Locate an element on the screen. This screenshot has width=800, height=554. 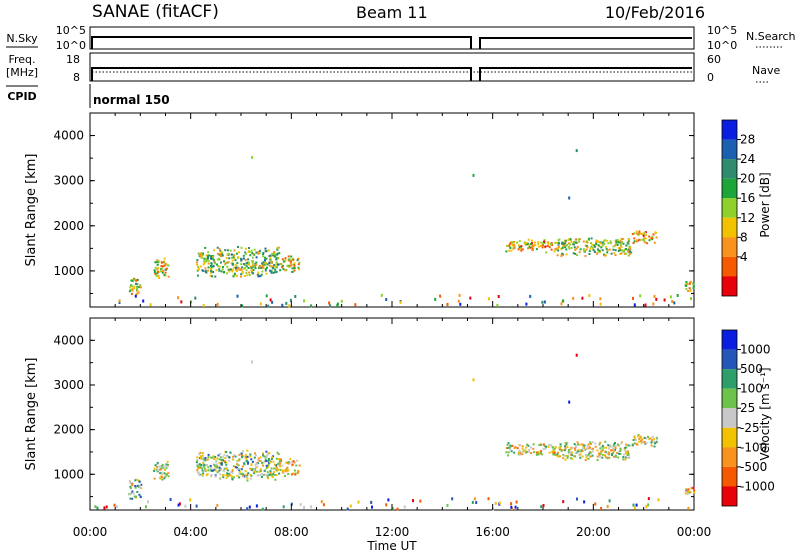
colorbar-tick-label: 12 is located at coordinates (747, 218).